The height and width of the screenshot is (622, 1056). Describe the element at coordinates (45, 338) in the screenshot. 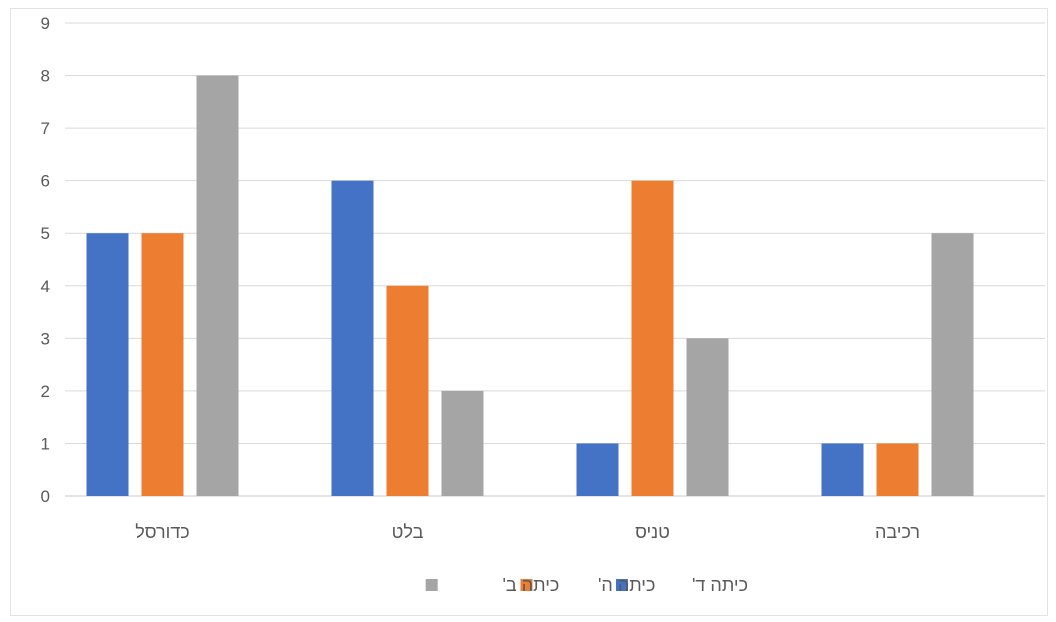

I see `y-tick-label: 3` at that location.